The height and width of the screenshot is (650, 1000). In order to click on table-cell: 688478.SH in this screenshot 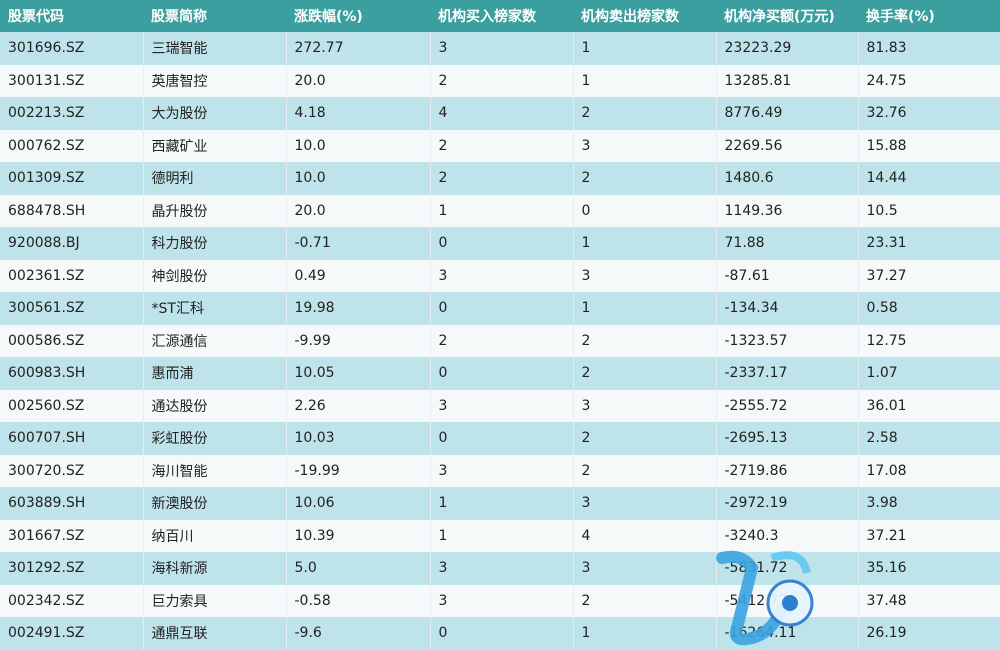, I will do `click(72, 210)`.